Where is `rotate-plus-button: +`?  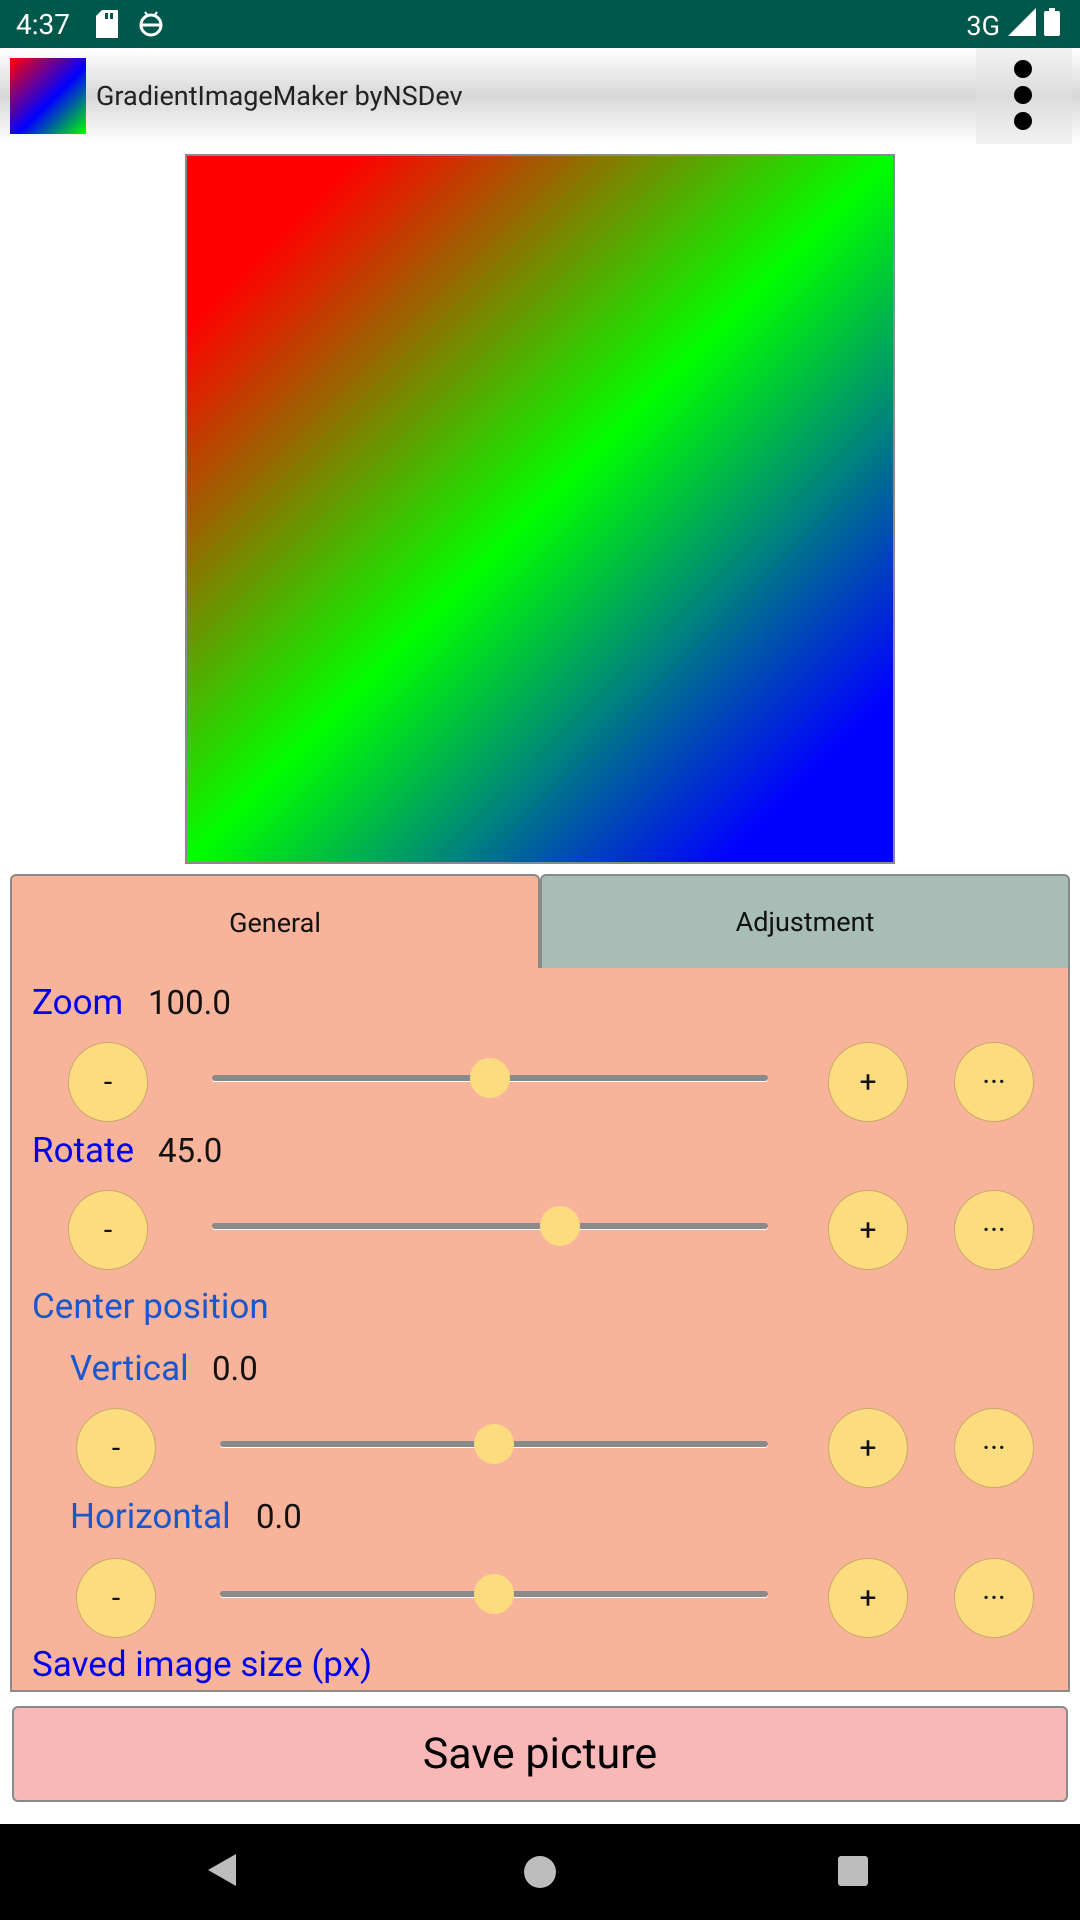 rotate-plus-button: + is located at coordinates (868, 1230).